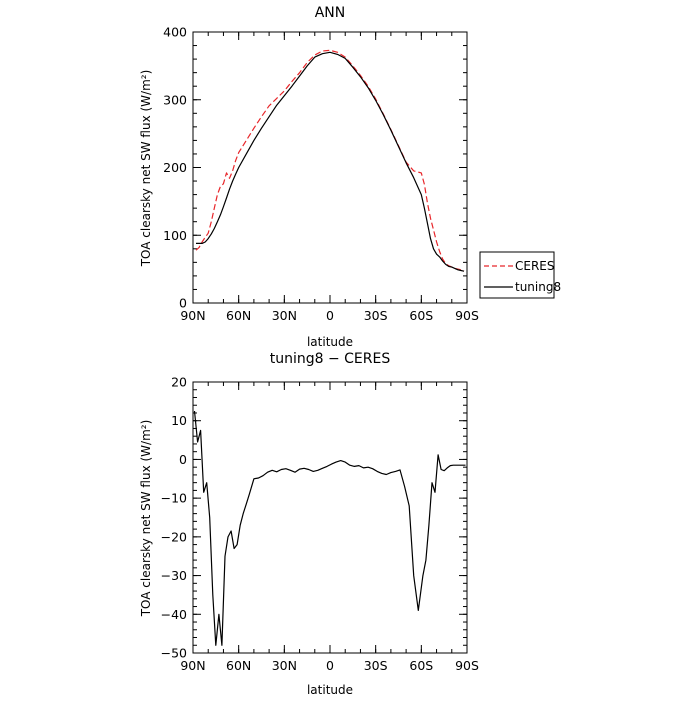  Describe the element at coordinates (376, 665) in the screenshot. I see `bottom-x-tick-label: 30S` at that location.